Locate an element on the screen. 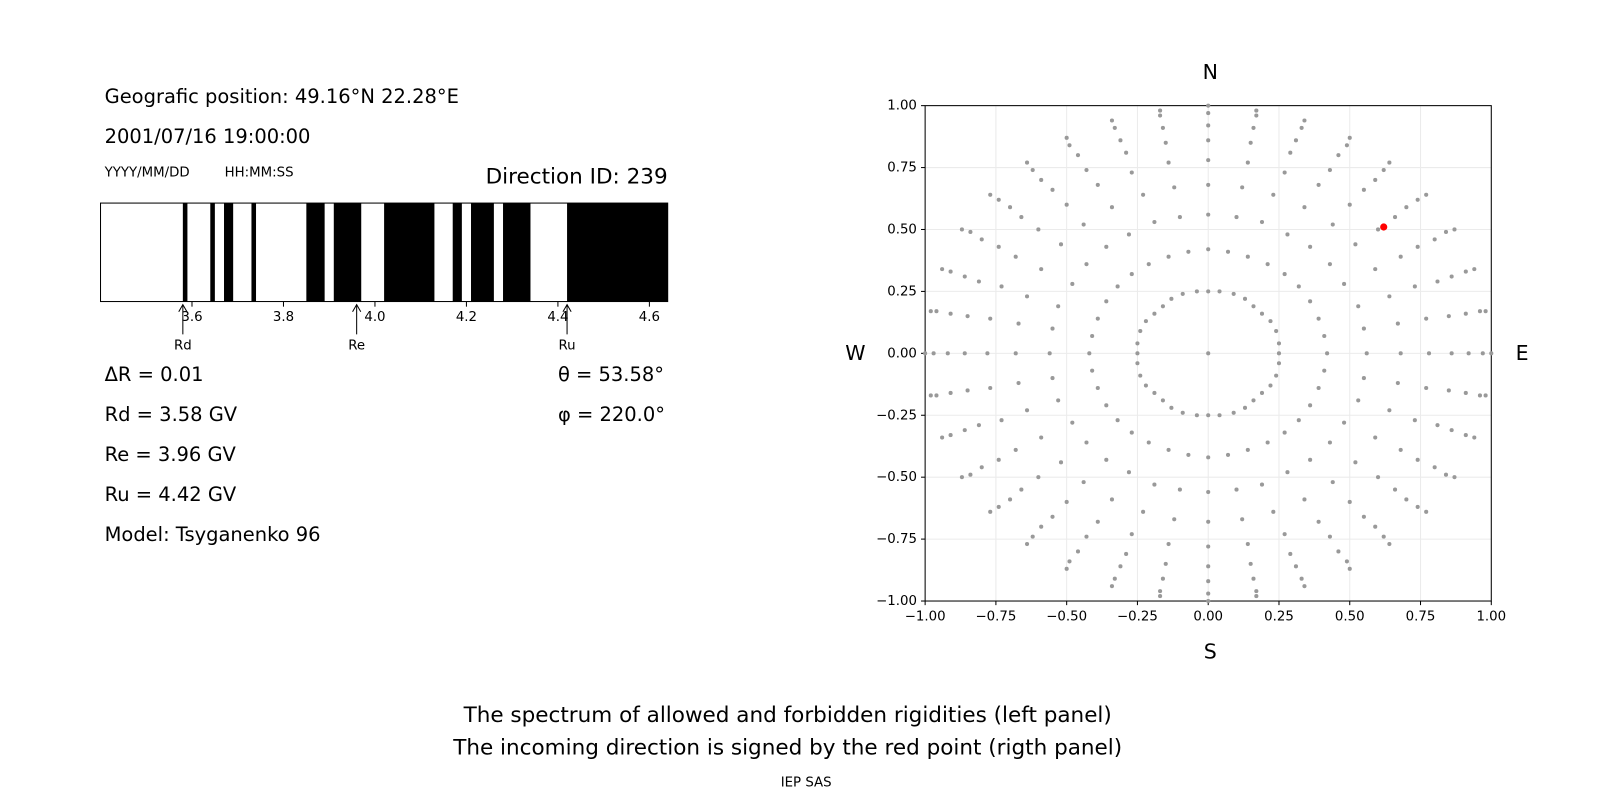 This screenshot has height=800, width=1600. phi: φ = 220.0° is located at coordinates (611, 414).